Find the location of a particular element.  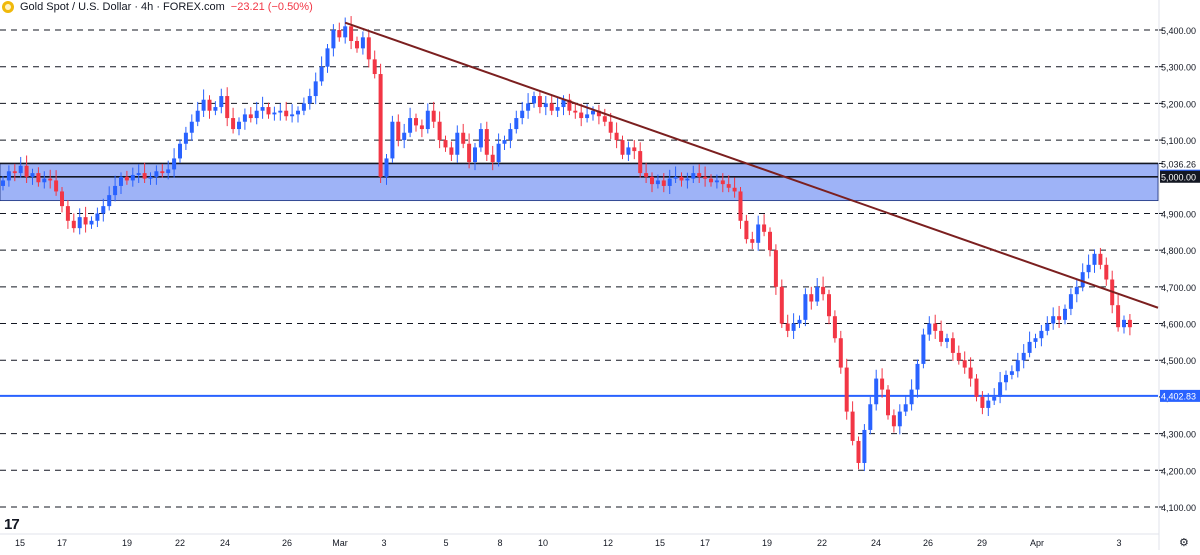

y-tick-label: 5,100.00 is located at coordinates (1178, 141).